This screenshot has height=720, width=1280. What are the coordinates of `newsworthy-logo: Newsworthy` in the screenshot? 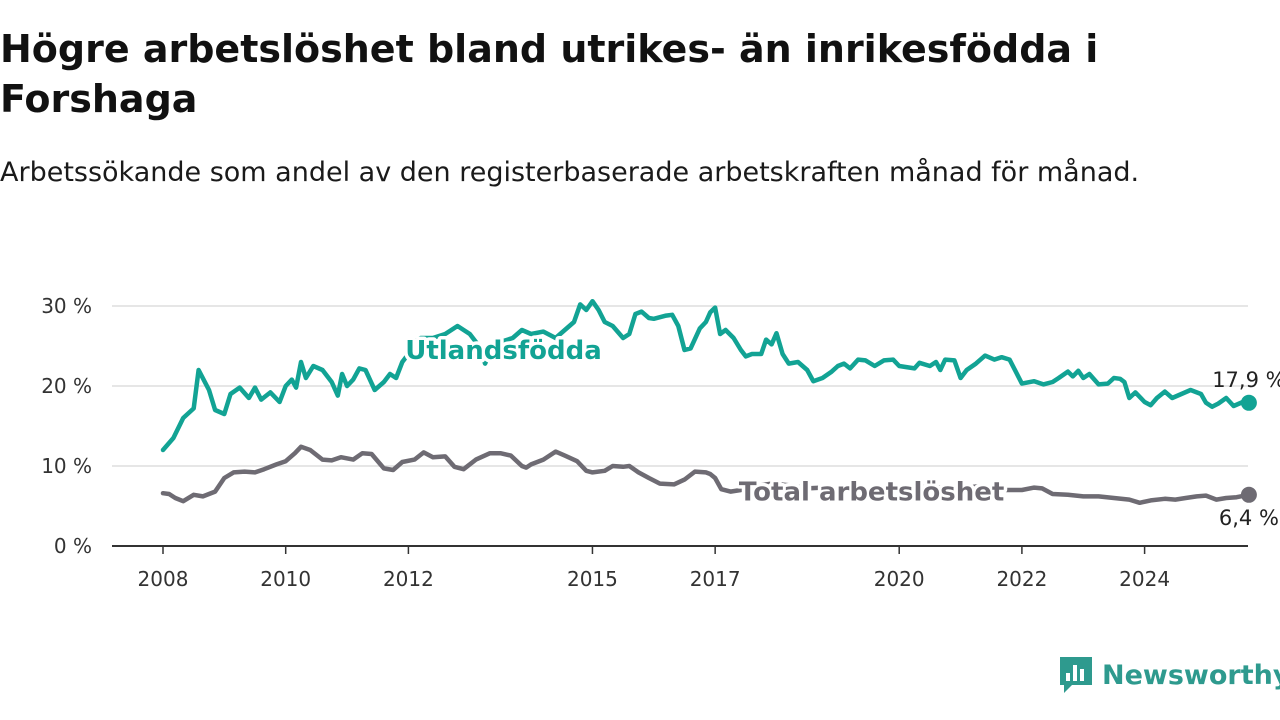 It's located at (1169, 675).